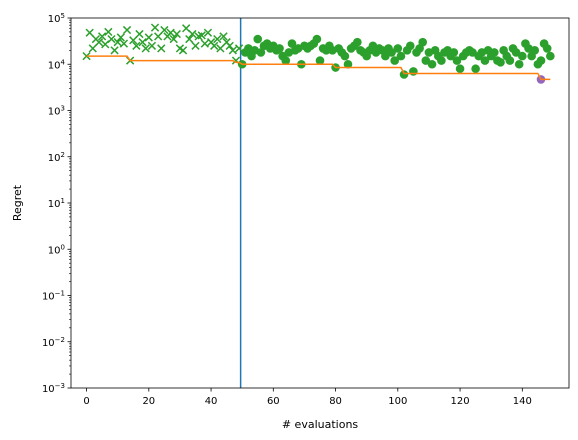 This screenshot has height=440, width=578. What do you see at coordinates (273, 401) in the screenshot?
I see `x-tick-label: 60` at bounding box center [273, 401].